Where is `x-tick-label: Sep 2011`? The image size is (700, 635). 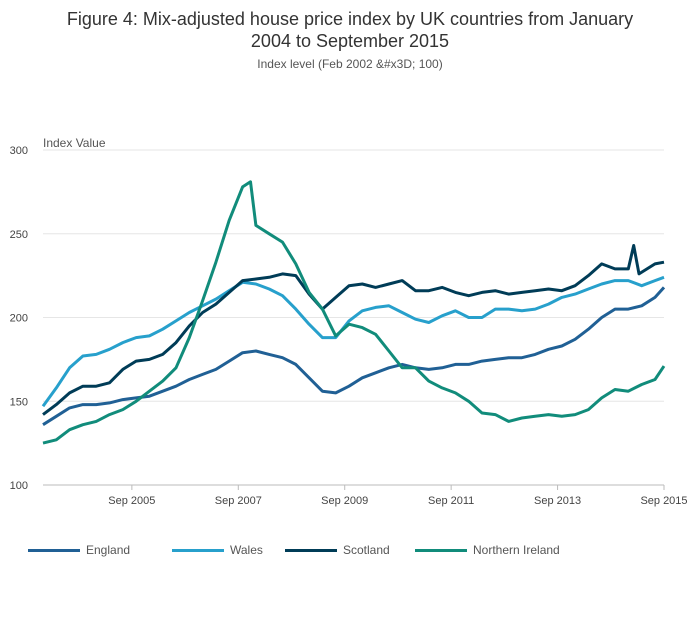 x-tick-label: Sep 2011 is located at coordinates (451, 501).